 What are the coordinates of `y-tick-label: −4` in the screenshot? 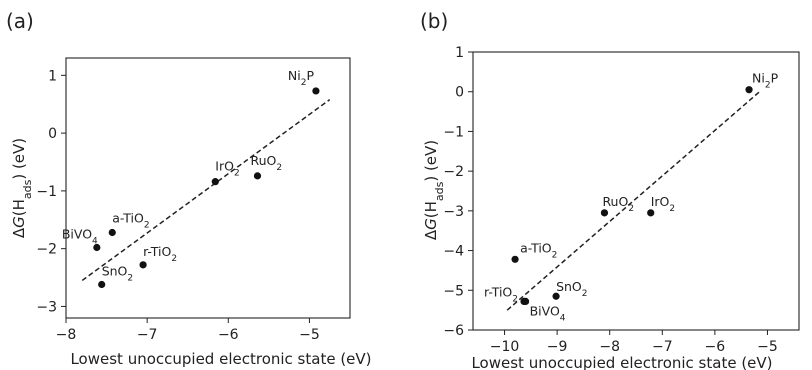 It's located at (453, 252).